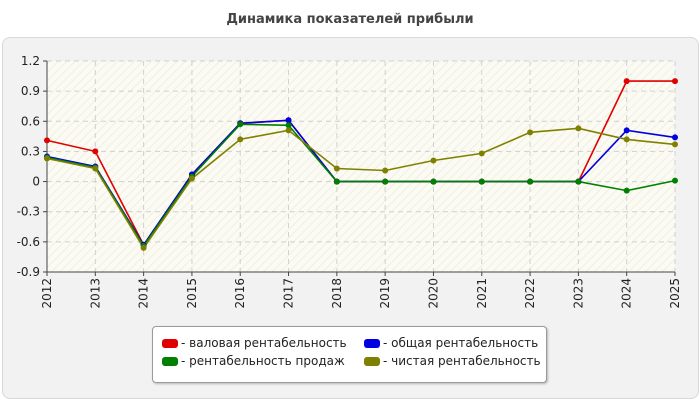 This screenshot has height=400, width=700. I want to click on legend-swatch-total-margin, so click(372, 343).